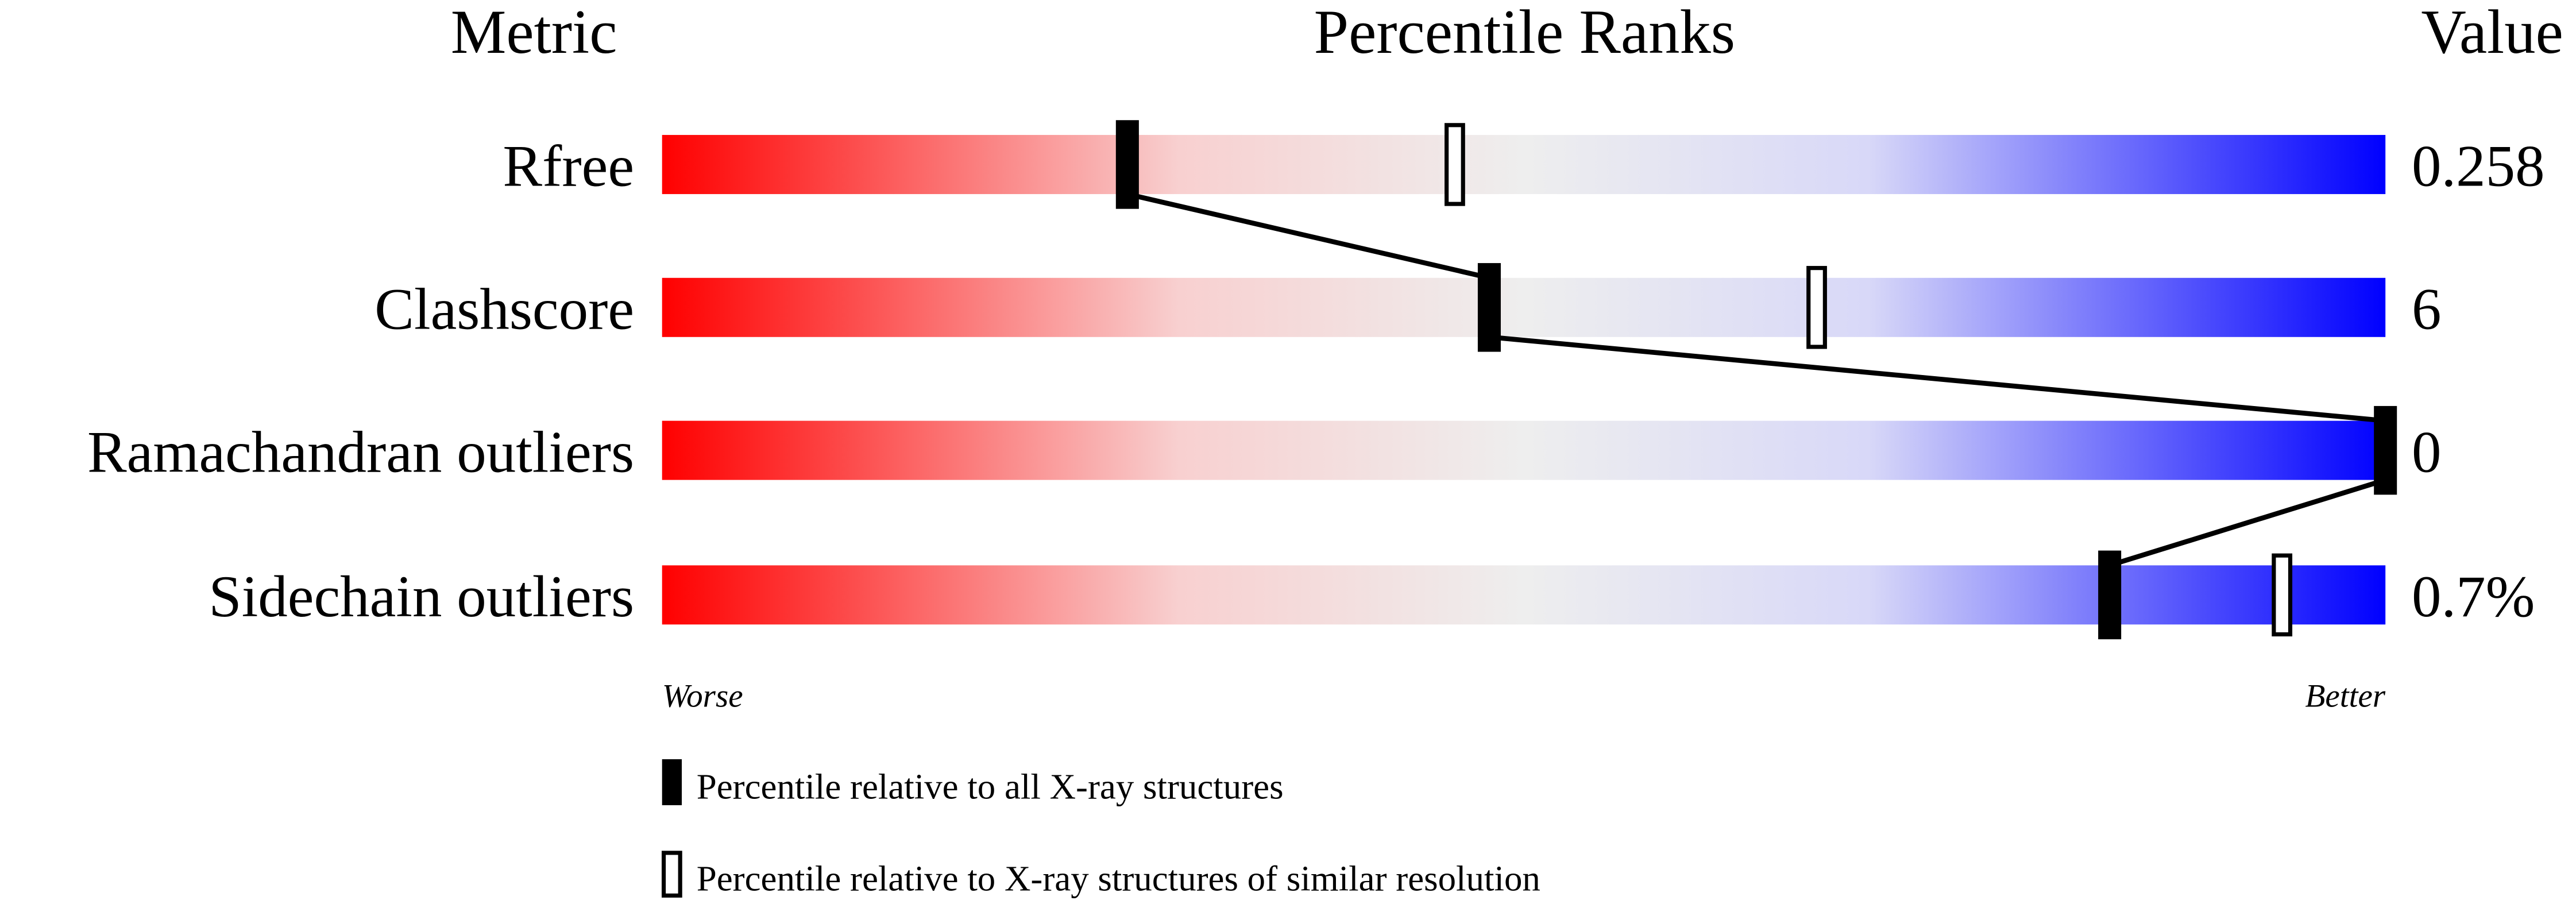 The image size is (2576, 904). Describe the element at coordinates (2473, 597) in the screenshot. I see `value-label: 0.7%` at that location.